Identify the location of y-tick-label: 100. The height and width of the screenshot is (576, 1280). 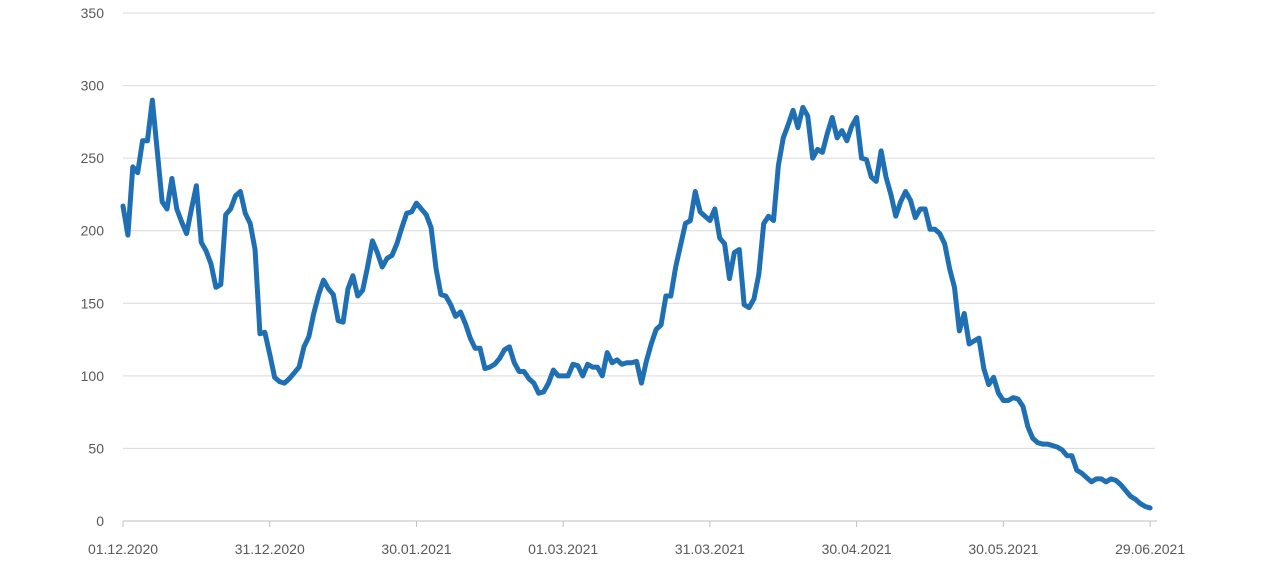
(93, 376).